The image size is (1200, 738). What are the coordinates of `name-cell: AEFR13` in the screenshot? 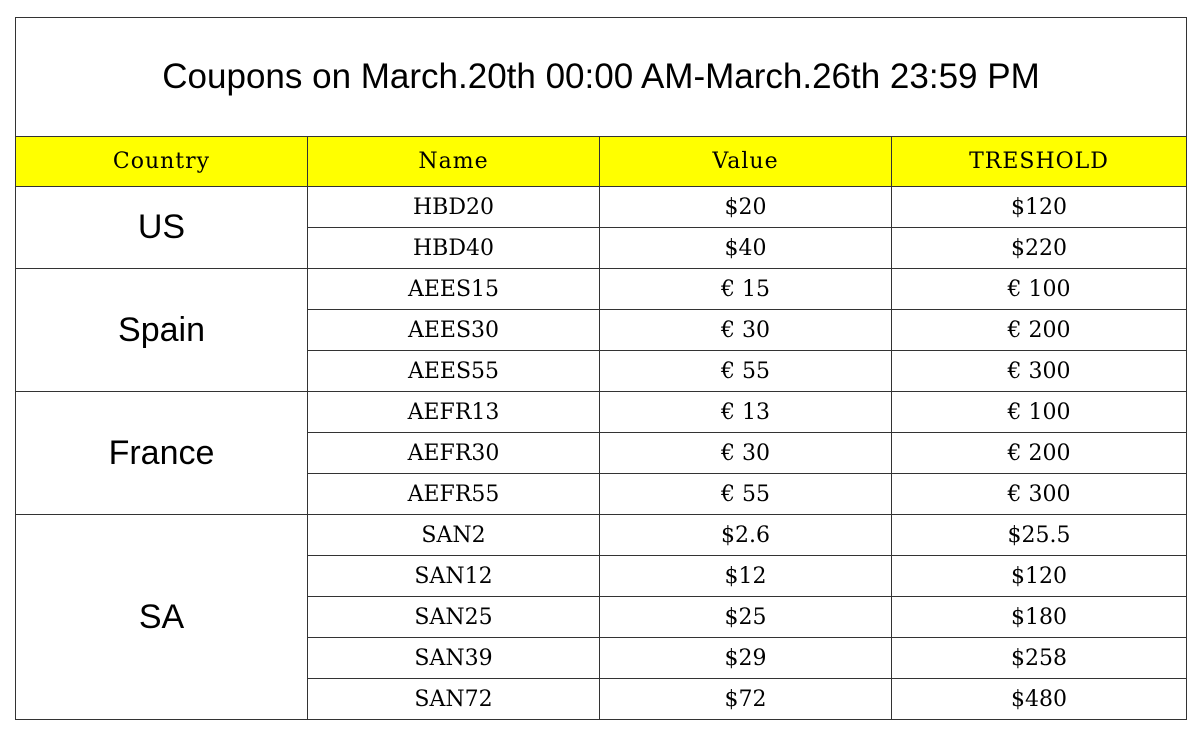 It's located at (453, 412).